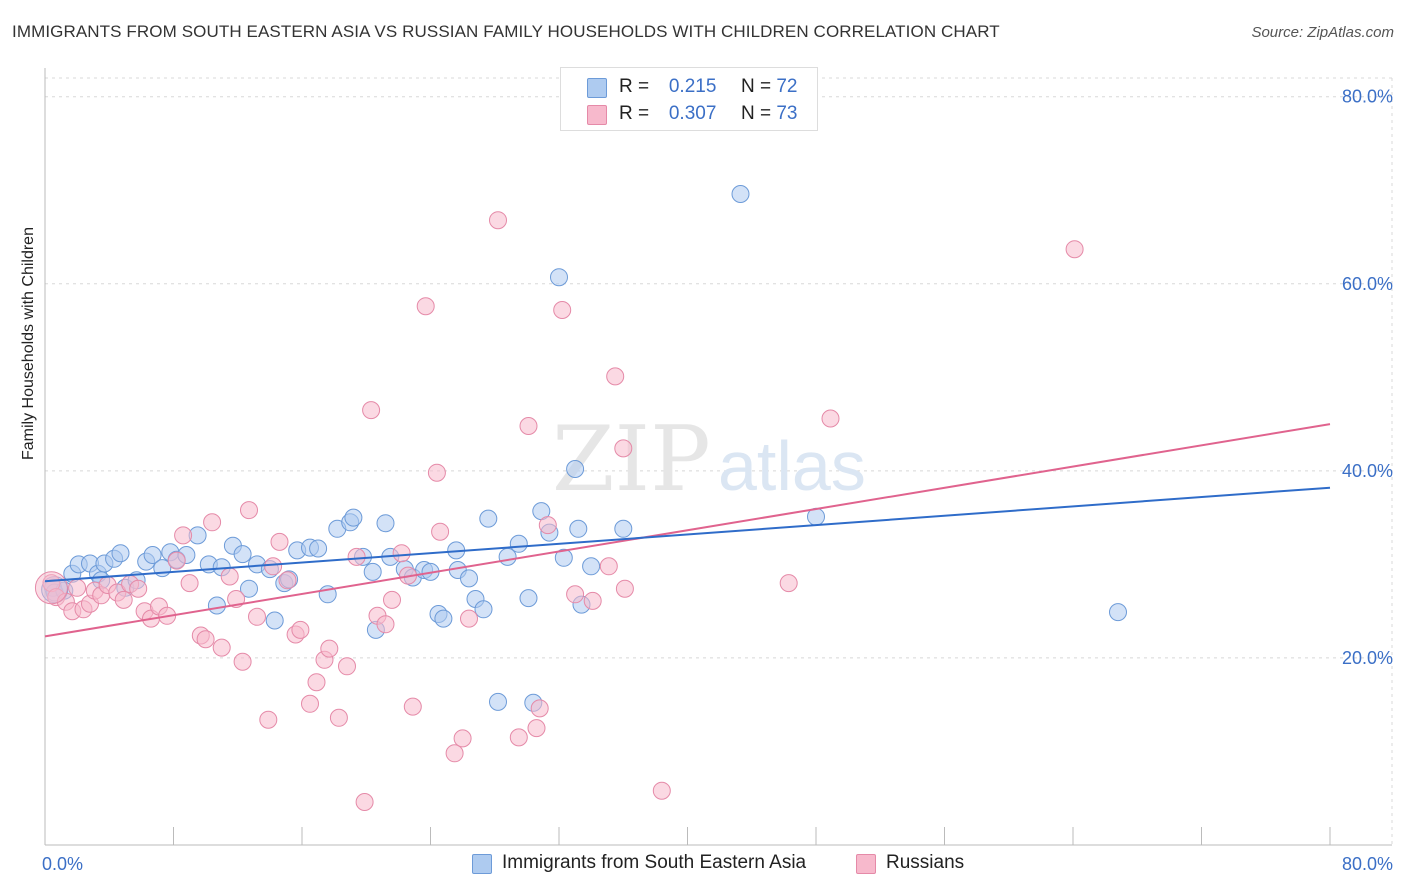 This screenshot has height=892, width=1406. What do you see at coordinates (1367, 471) in the screenshot?
I see `y-tick-label: 40.0%` at bounding box center [1367, 471].